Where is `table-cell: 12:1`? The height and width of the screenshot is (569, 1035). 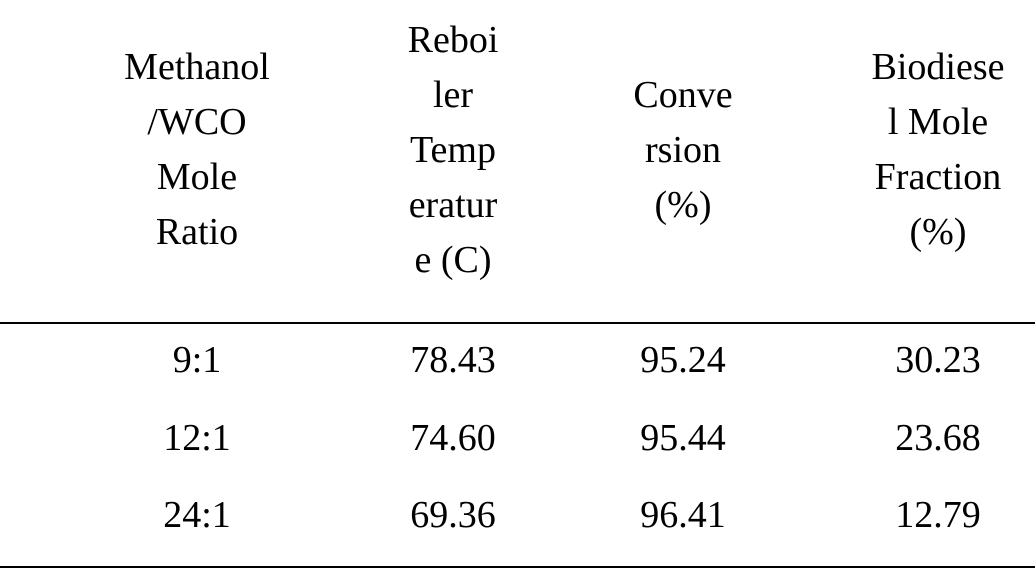 table-cell: 12:1 is located at coordinates (197, 438).